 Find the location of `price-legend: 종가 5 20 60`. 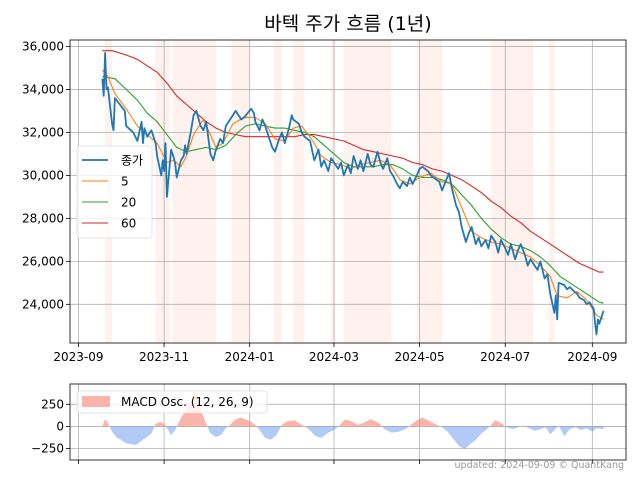

price-legend: 종가 5 20 60 is located at coordinates (114, 192).